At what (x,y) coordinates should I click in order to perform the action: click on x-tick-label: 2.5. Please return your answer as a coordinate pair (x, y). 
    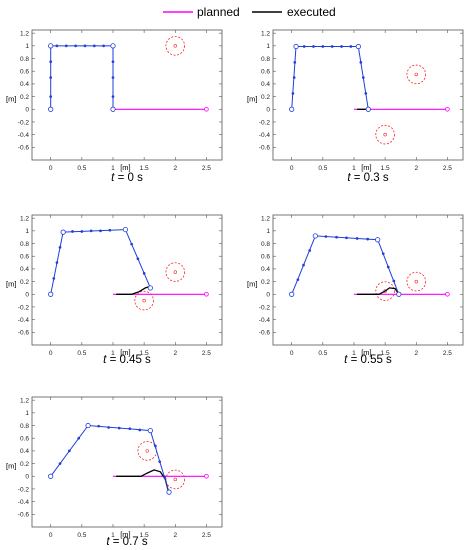
    Looking at the image, I should click on (206, 535).